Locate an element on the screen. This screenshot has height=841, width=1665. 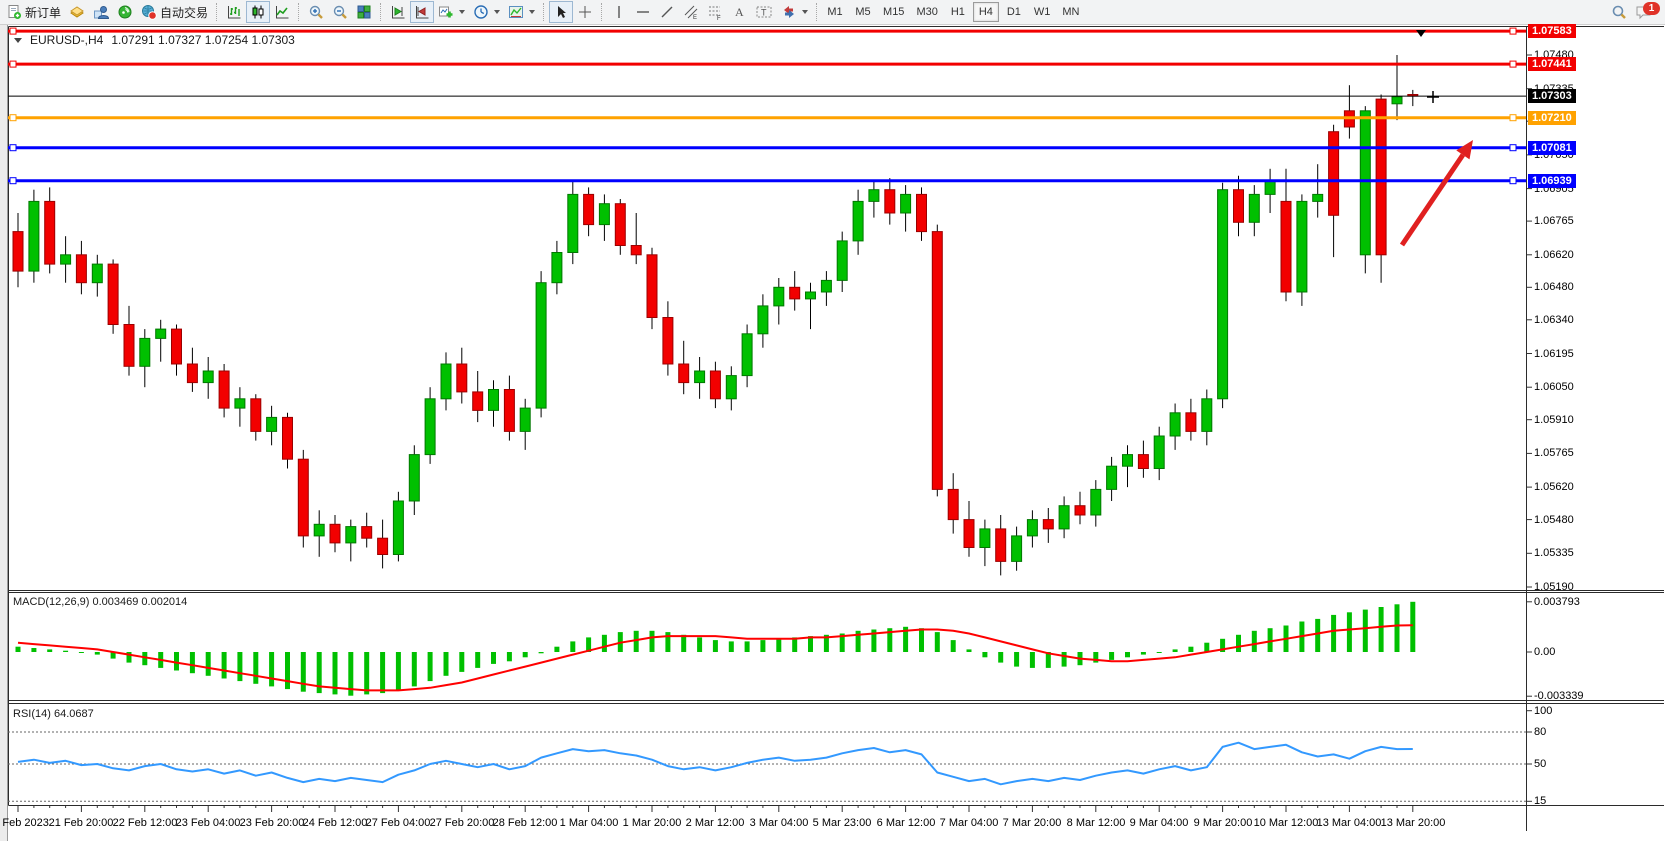
market-watch-button is located at coordinates (77, 12).